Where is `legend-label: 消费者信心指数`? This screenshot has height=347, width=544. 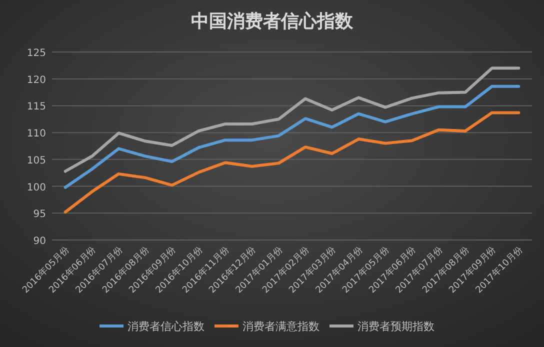 legend-label: 消费者信心指数 is located at coordinates (166, 326).